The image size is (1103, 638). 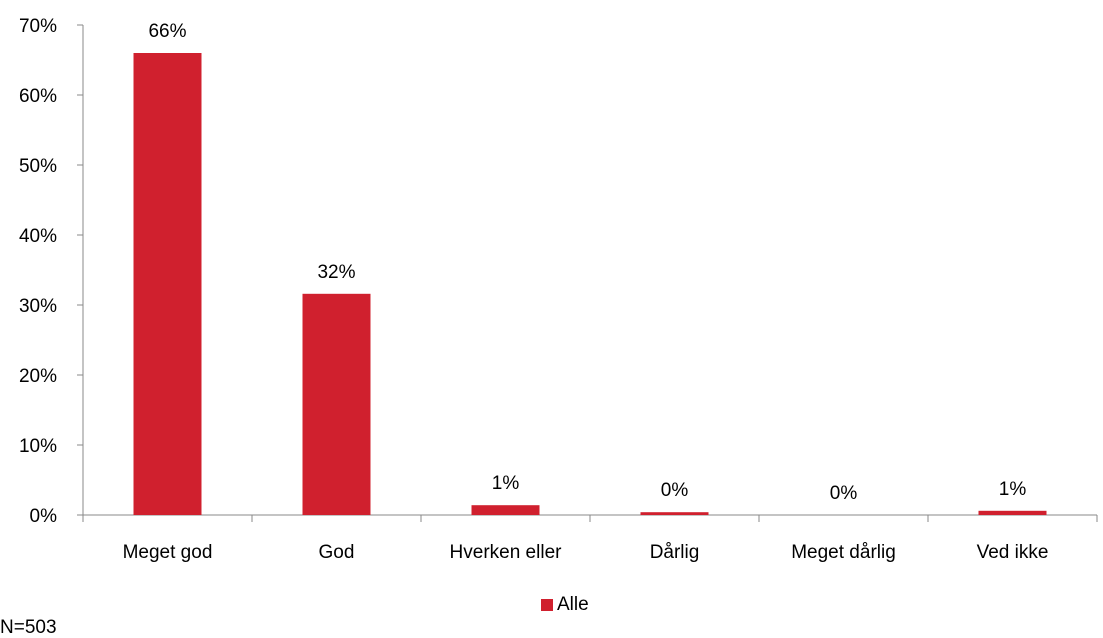 What do you see at coordinates (38, 96) in the screenshot?
I see `y-tick-label: 60%` at bounding box center [38, 96].